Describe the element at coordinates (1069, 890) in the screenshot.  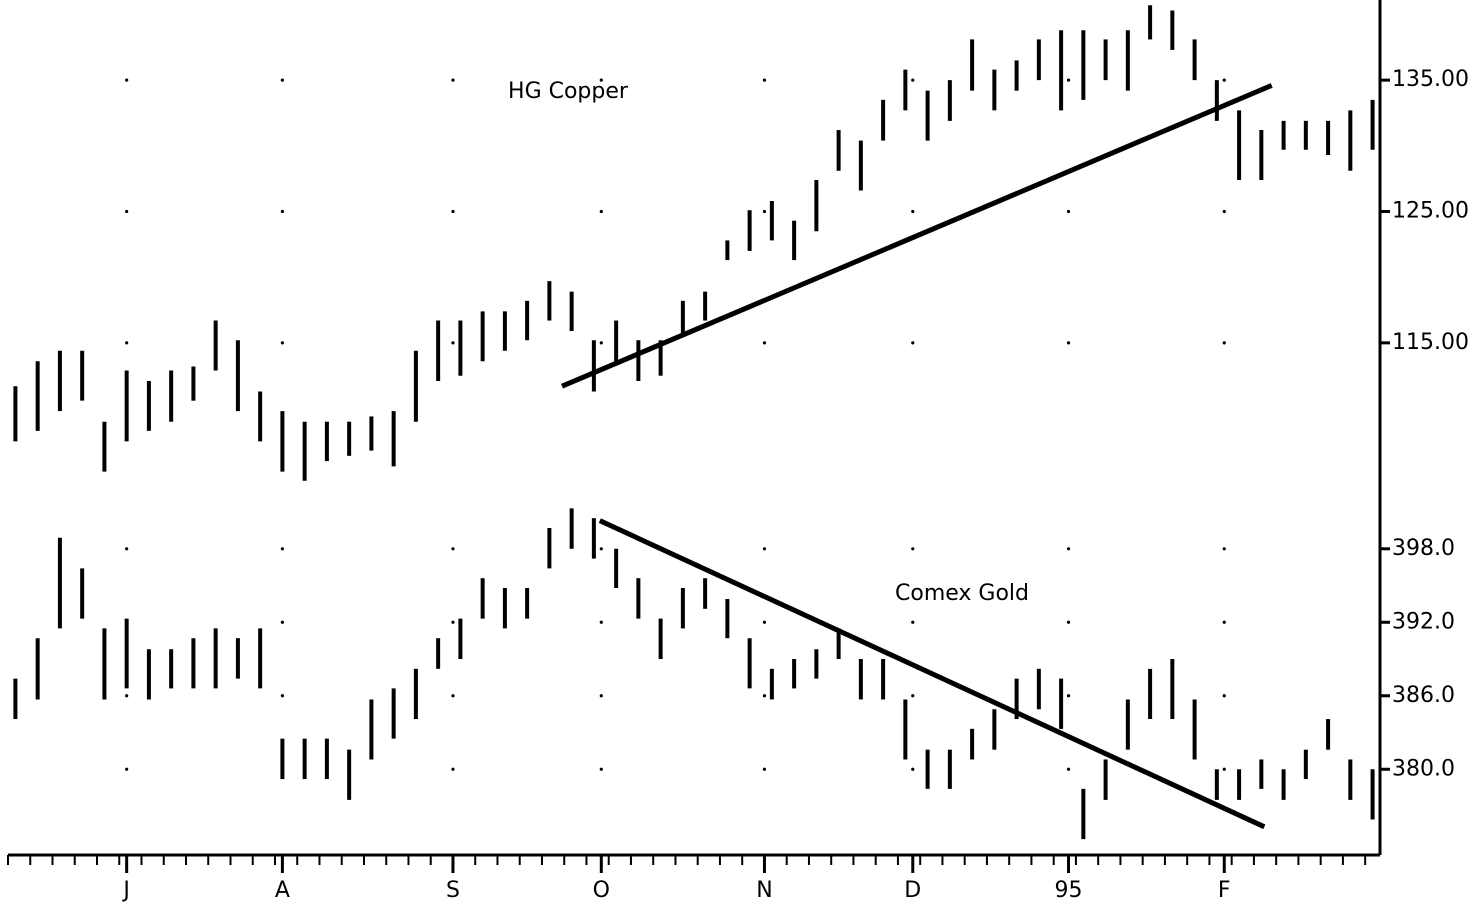
I see `x-tick-label: 95` at that location.